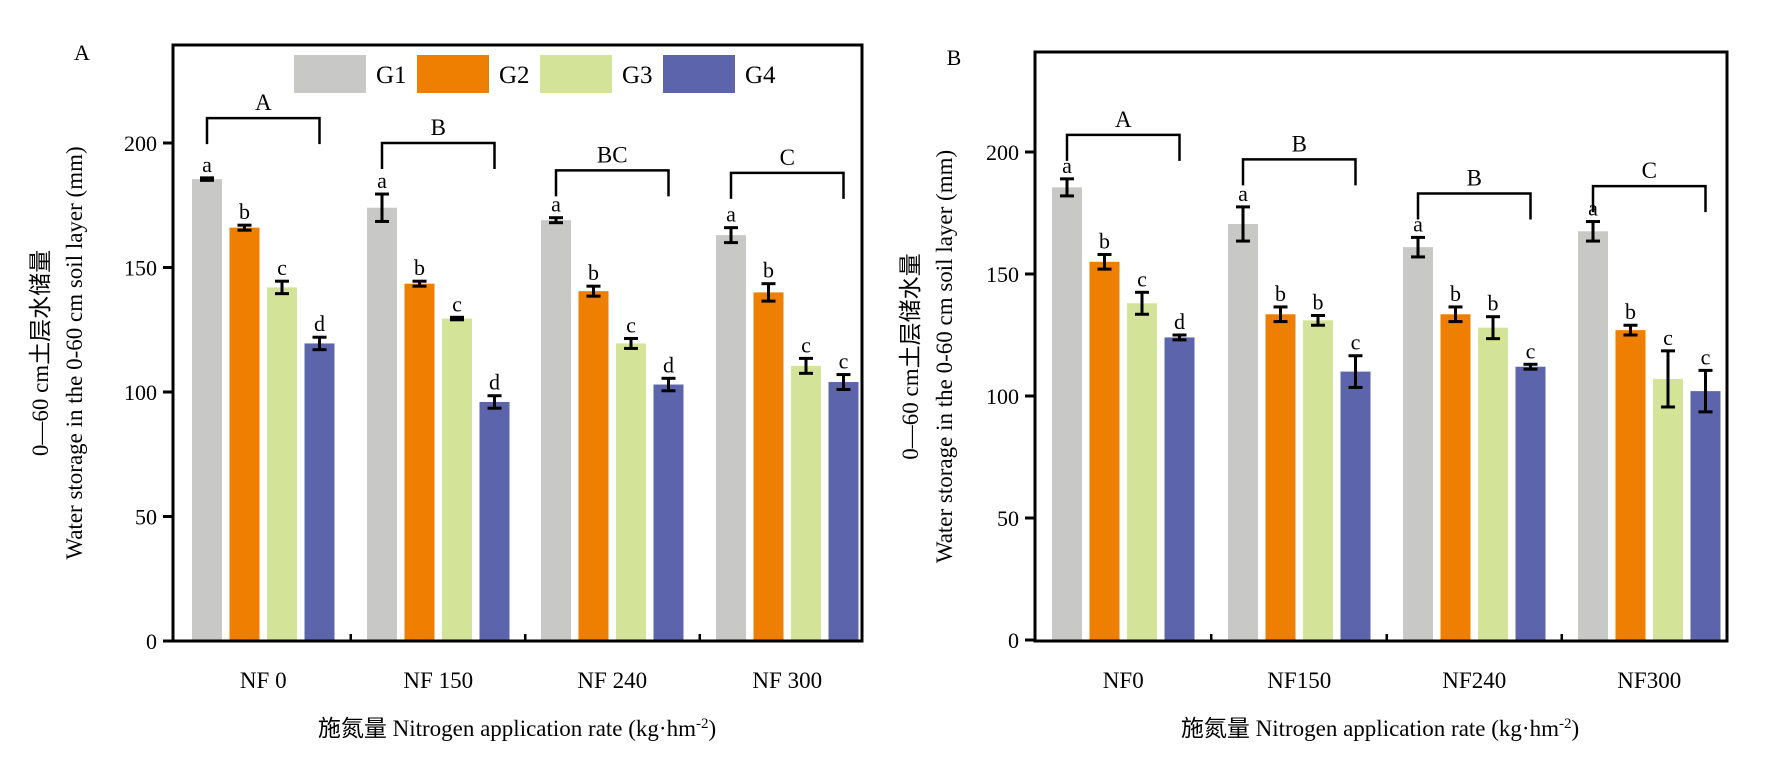  What do you see at coordinates (1123, 680) in the screenshot?
I see `x-tick-label: NF0` at bounding box center [1123, 680].